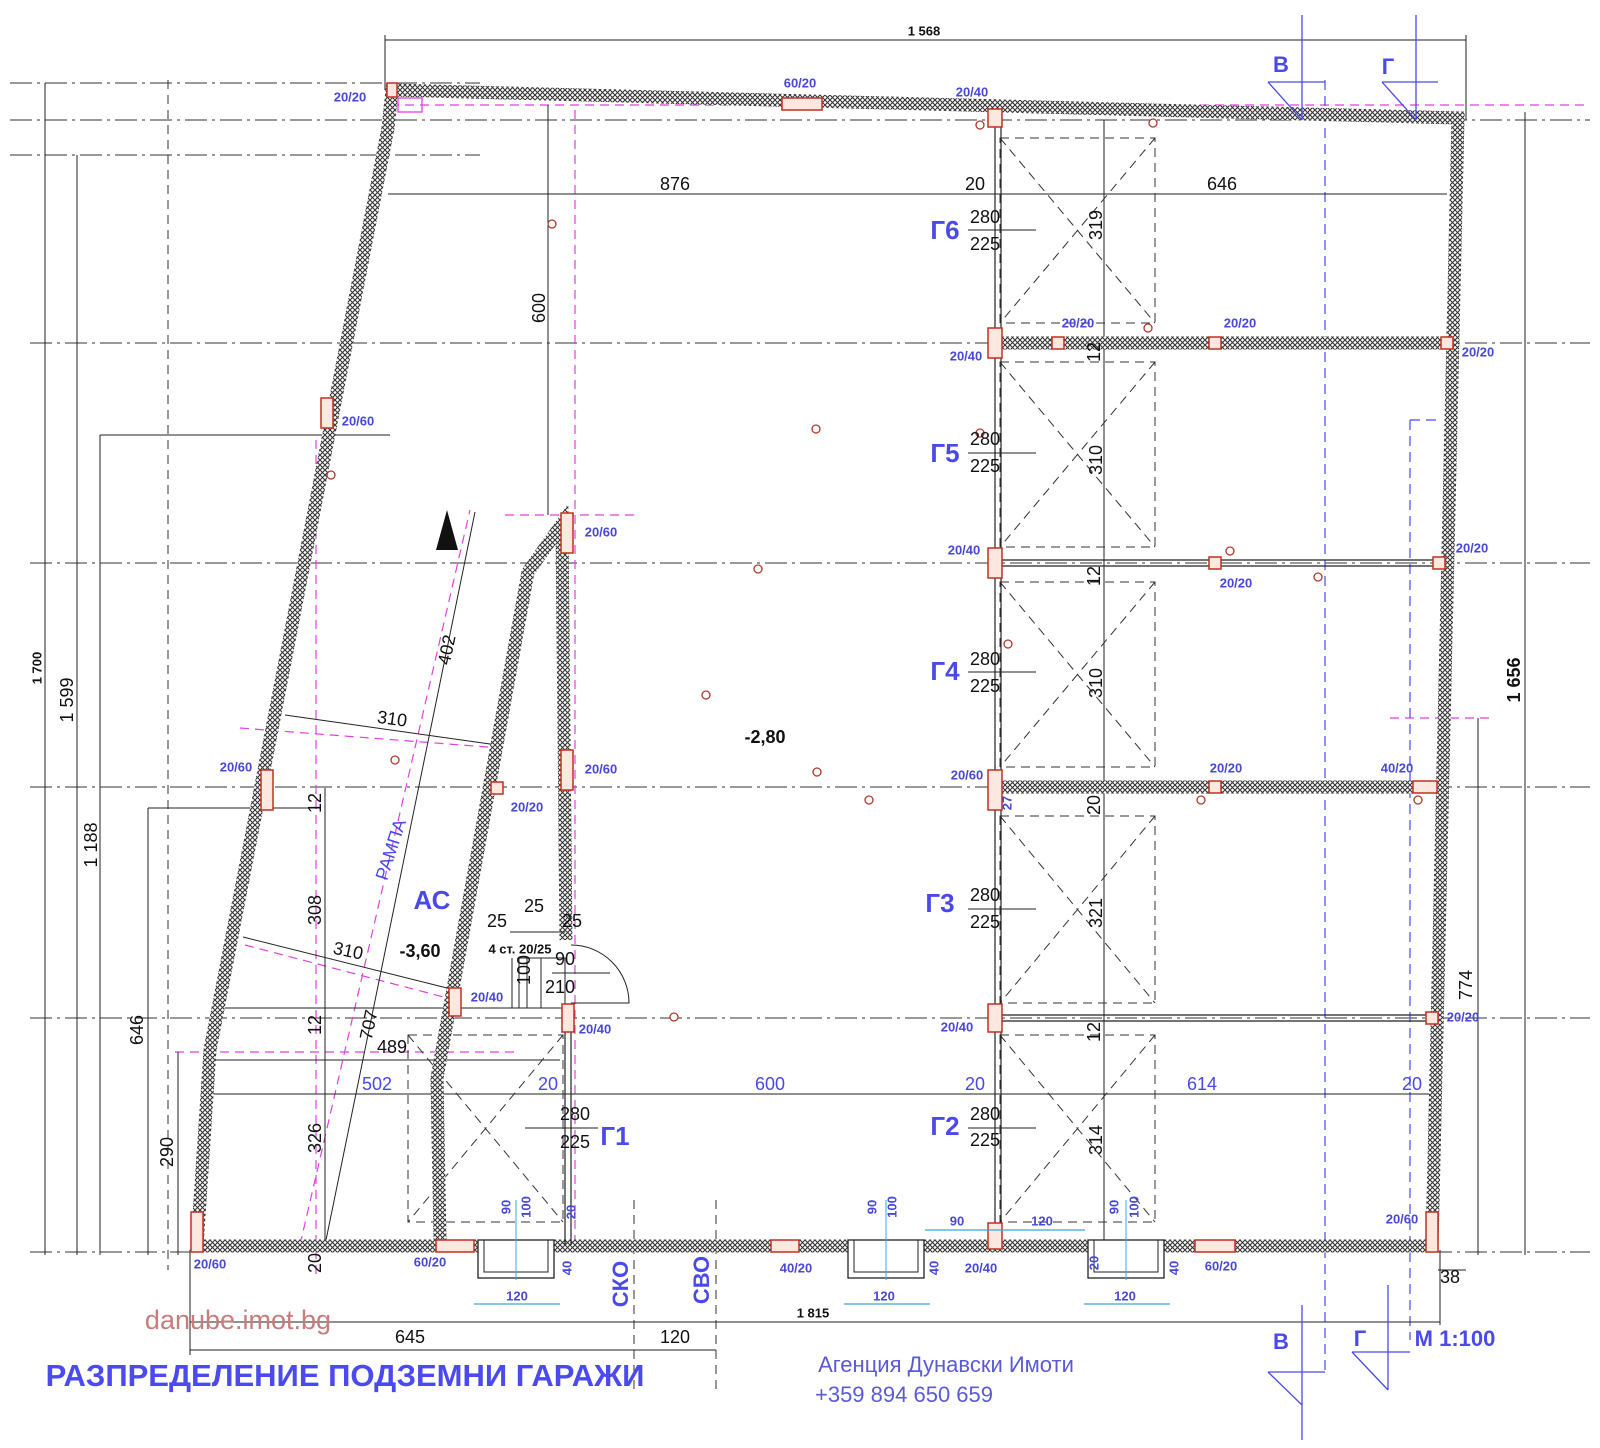 This screenshot has height=1448, width=1600. I want to click on window-wells, so click(822, 1252).